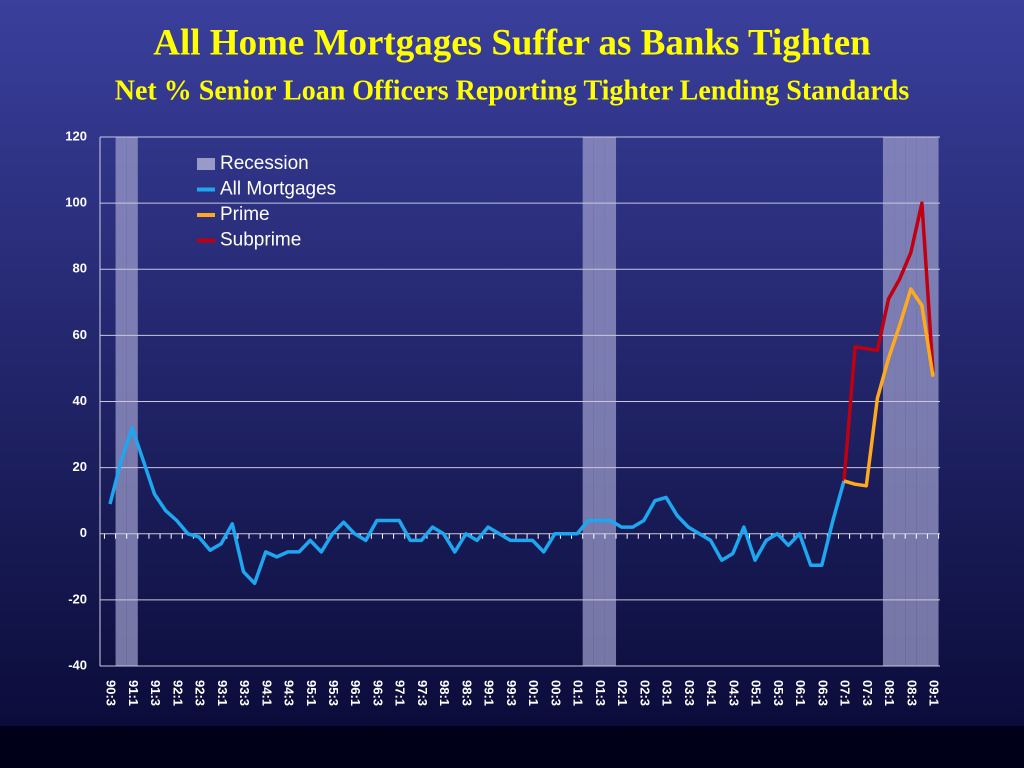  Describe the element at coordinates (845, 693) in the screenshot. I see `x-tick-label: 07:1` at that location.